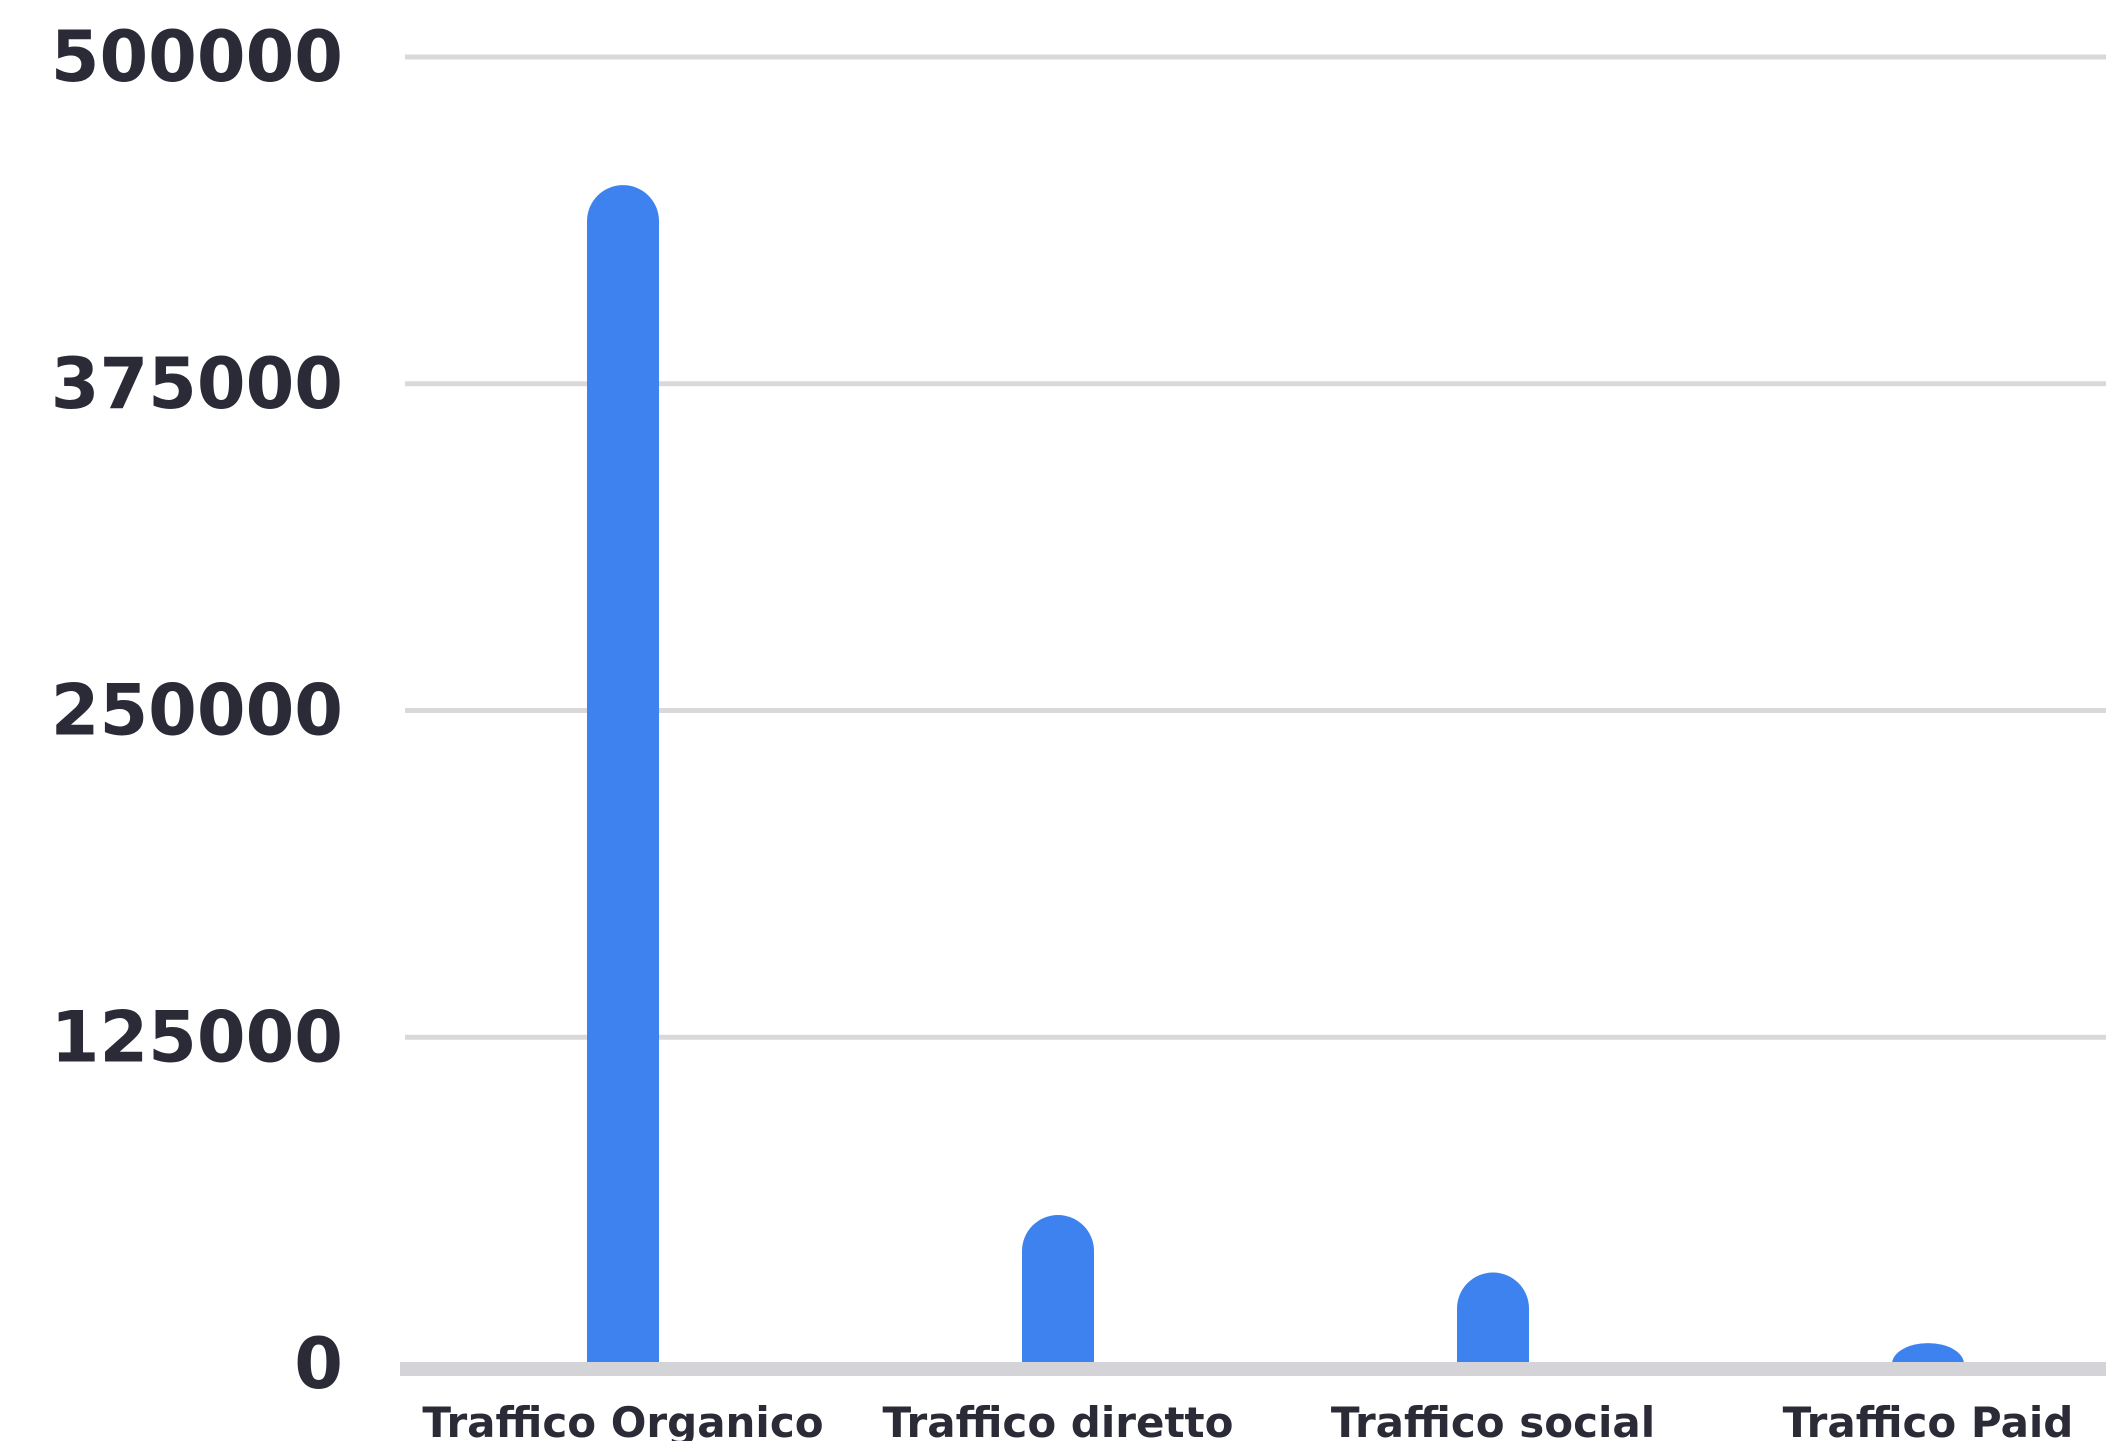  I want to click on y-tick-label-250000: 250000, so click(197, 711).